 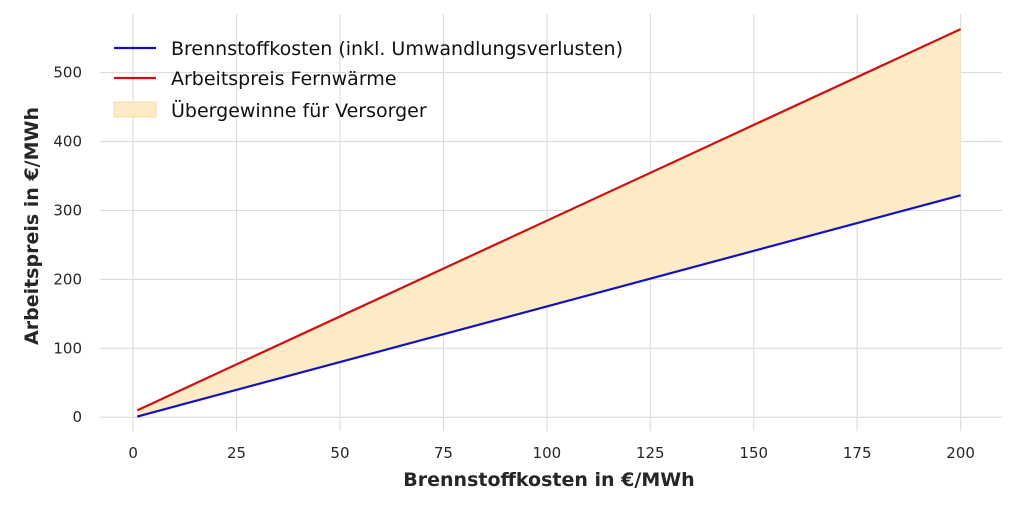 I want to click on y-tick-label: 300, so click(x=67, y=210).